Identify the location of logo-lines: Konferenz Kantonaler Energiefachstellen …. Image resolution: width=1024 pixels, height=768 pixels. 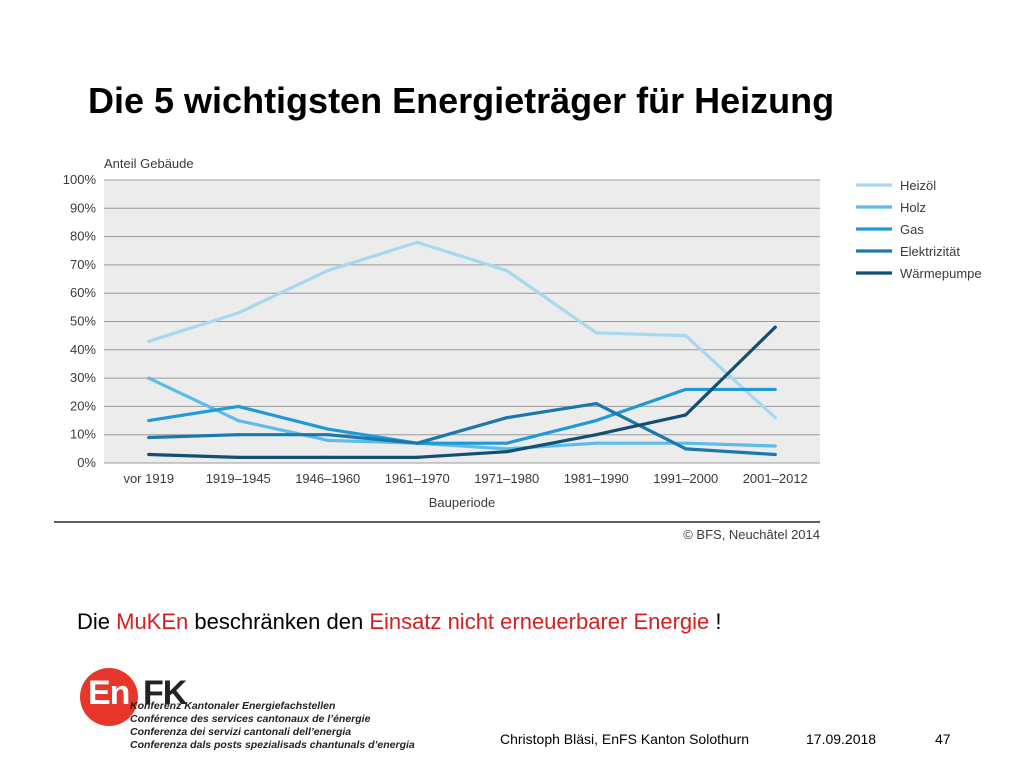
(272, 726).